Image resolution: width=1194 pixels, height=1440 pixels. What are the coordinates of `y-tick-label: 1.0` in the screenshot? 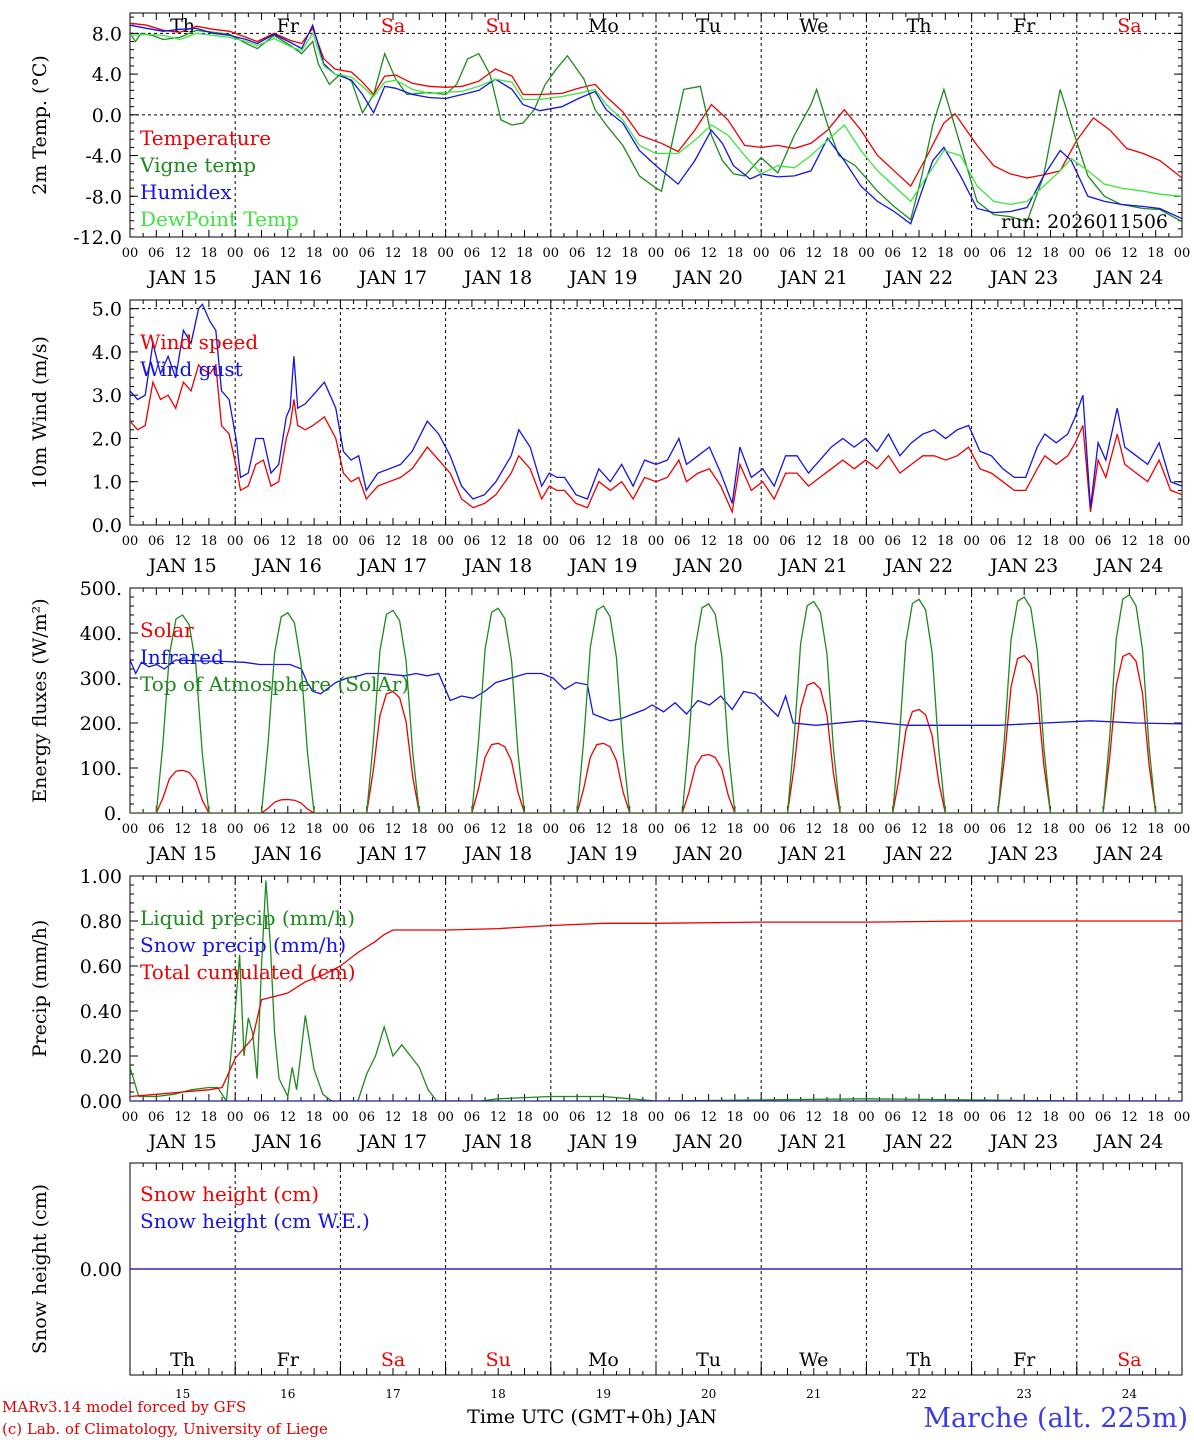 It's located at (107, 483).